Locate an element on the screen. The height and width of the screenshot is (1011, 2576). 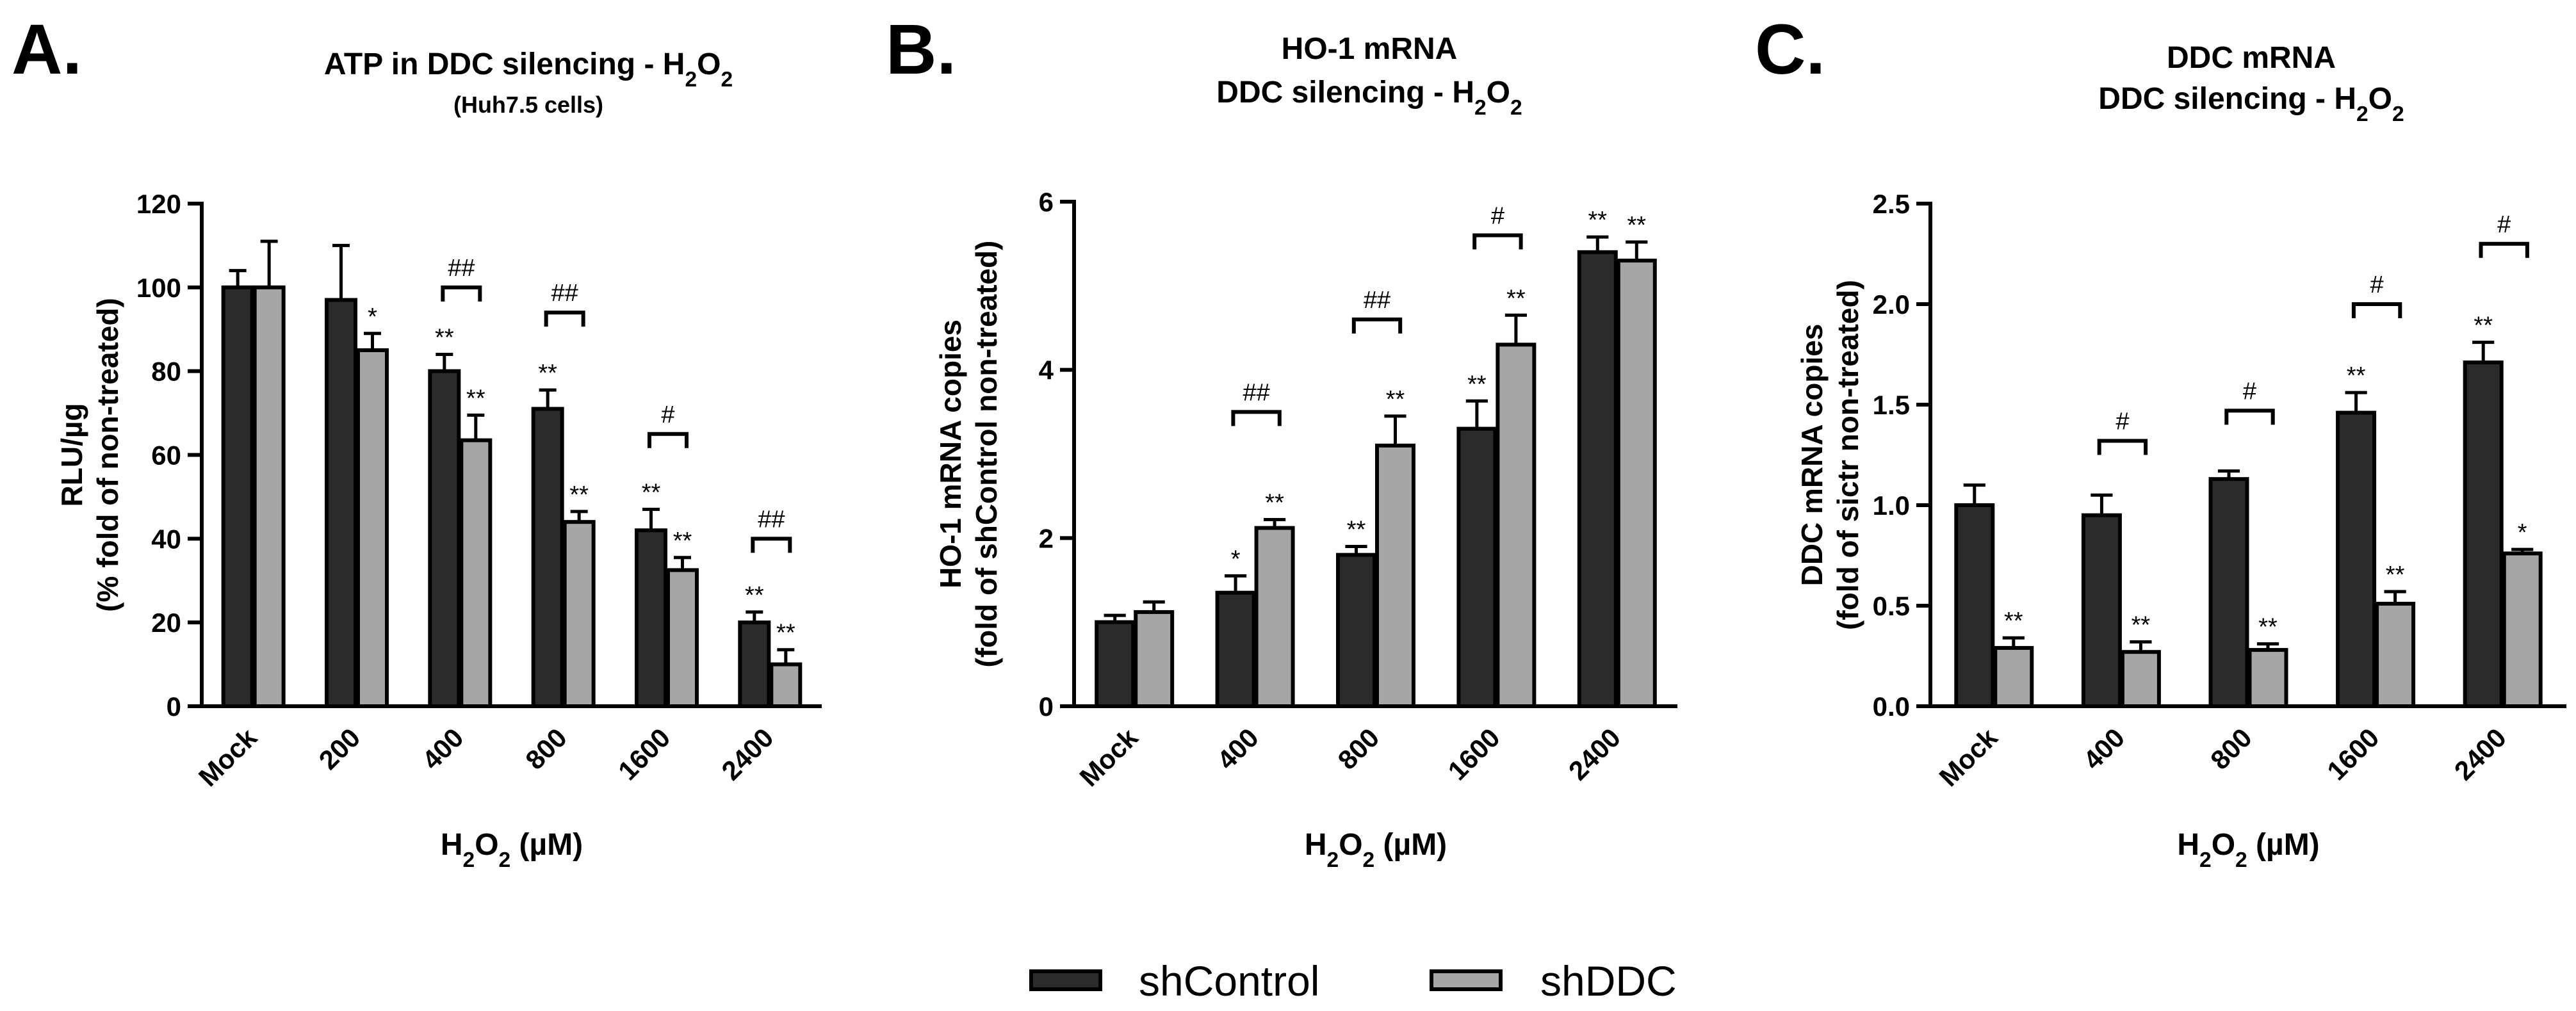
chart-title: ATP in DDC silencing - H2O2 is located at coordinates (528, 69).